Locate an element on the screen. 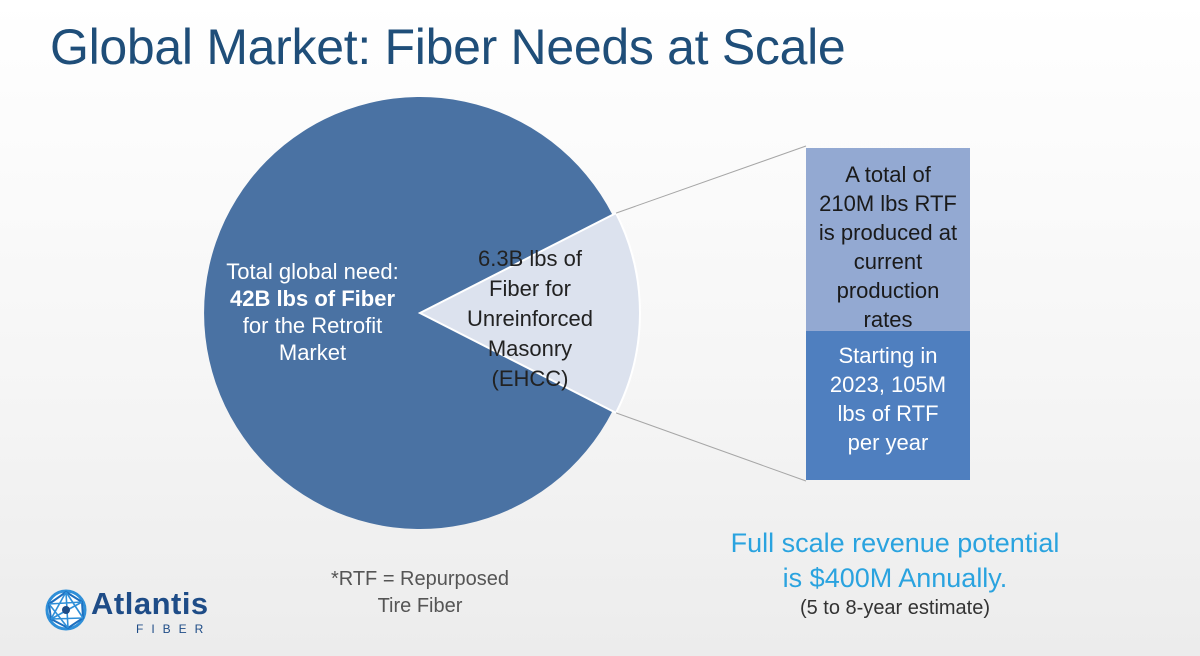  footnote-line: Tire Fiber is located at coordinates (420, 606).